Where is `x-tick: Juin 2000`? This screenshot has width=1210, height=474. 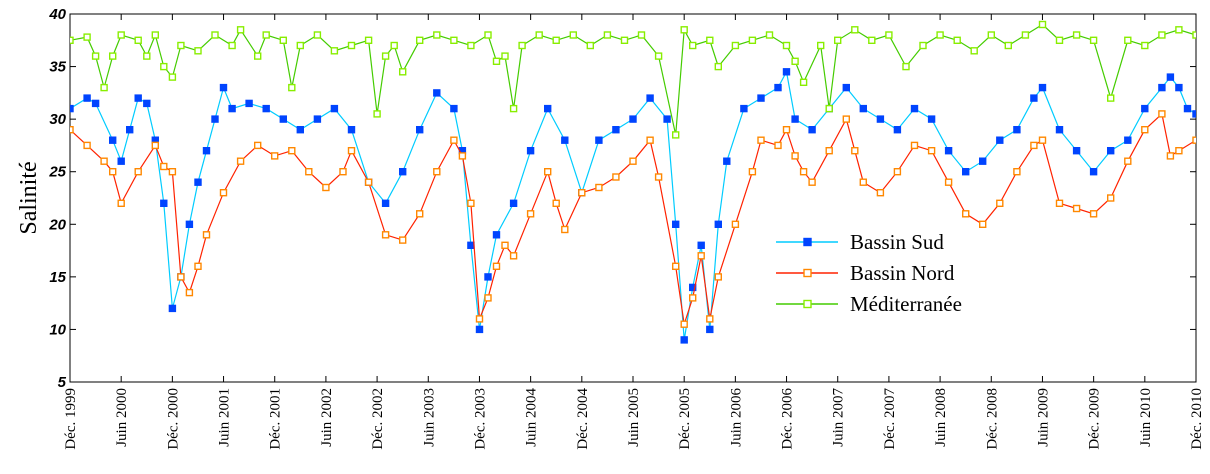
x-tick: Juin 2000 is located at coordinates (122, 230).